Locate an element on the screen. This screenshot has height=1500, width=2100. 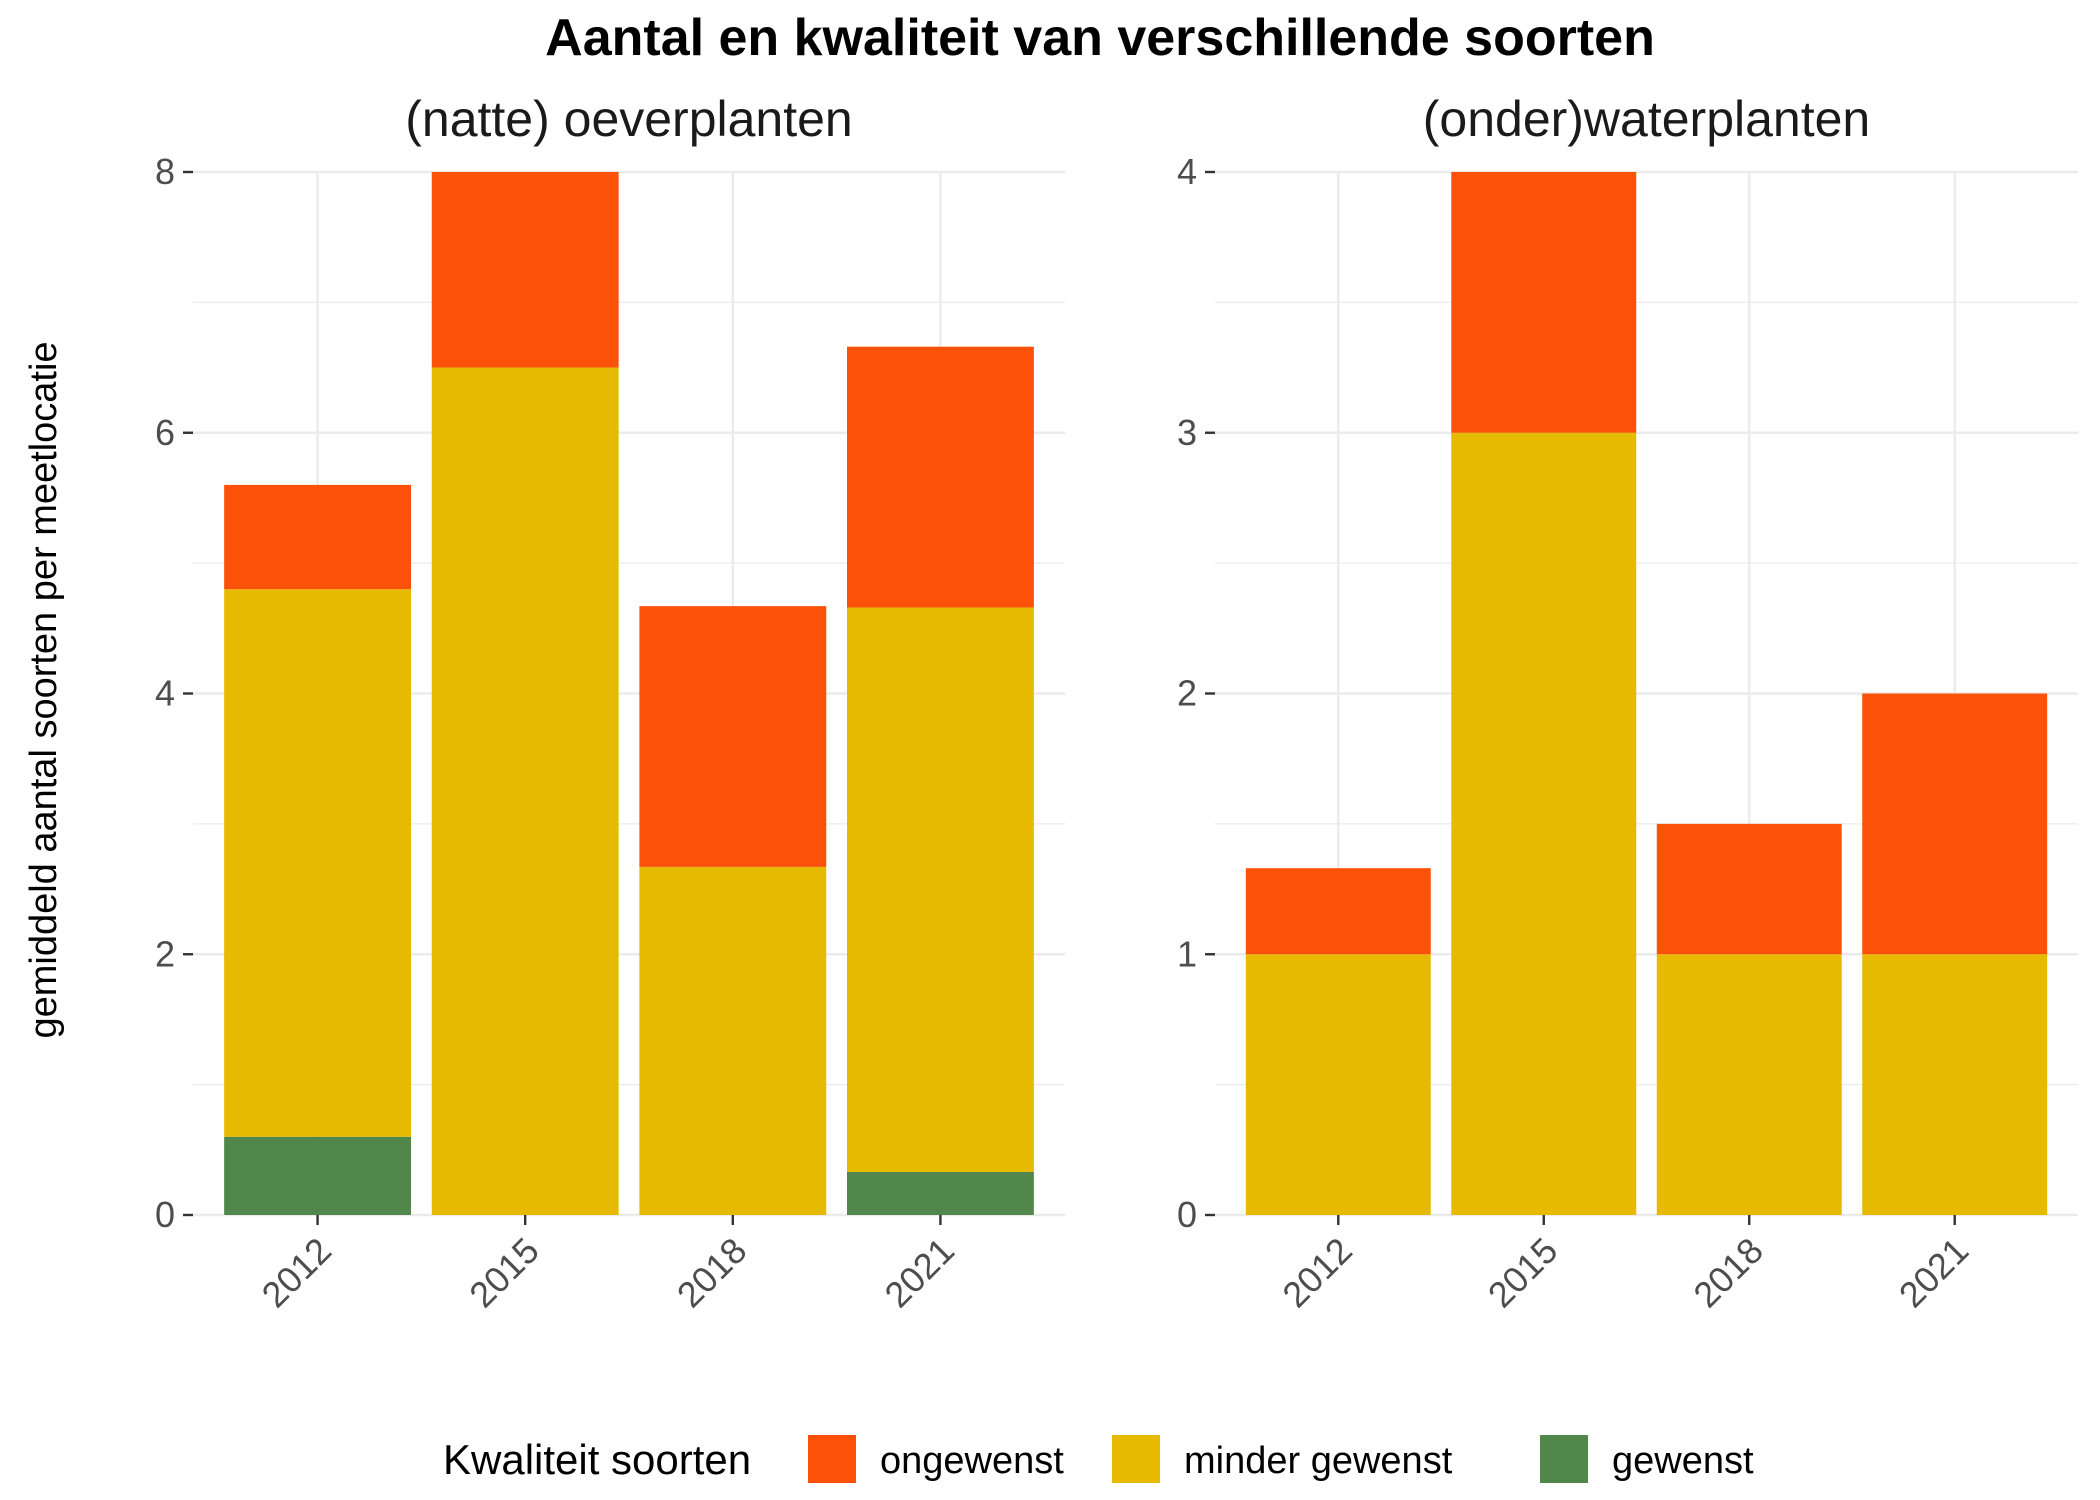
legend-title: Kwaliteit soorten is located at coordinates (597, 1459).